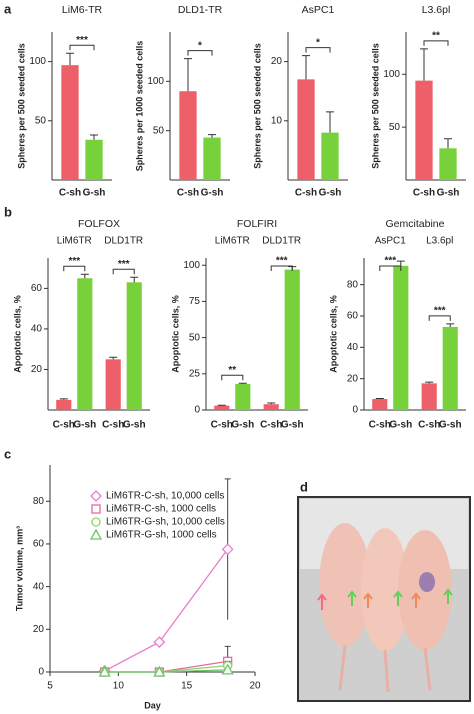  What do you see at coordinates (152, 705) in the screenshot?
I see `x-axis-label: Day` at bounding box center [152, 705].